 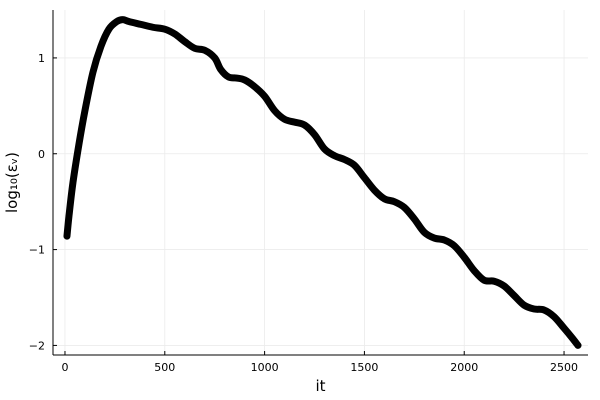 I want to click on y-tick-label-1: −1, so click(x=37, y=250).